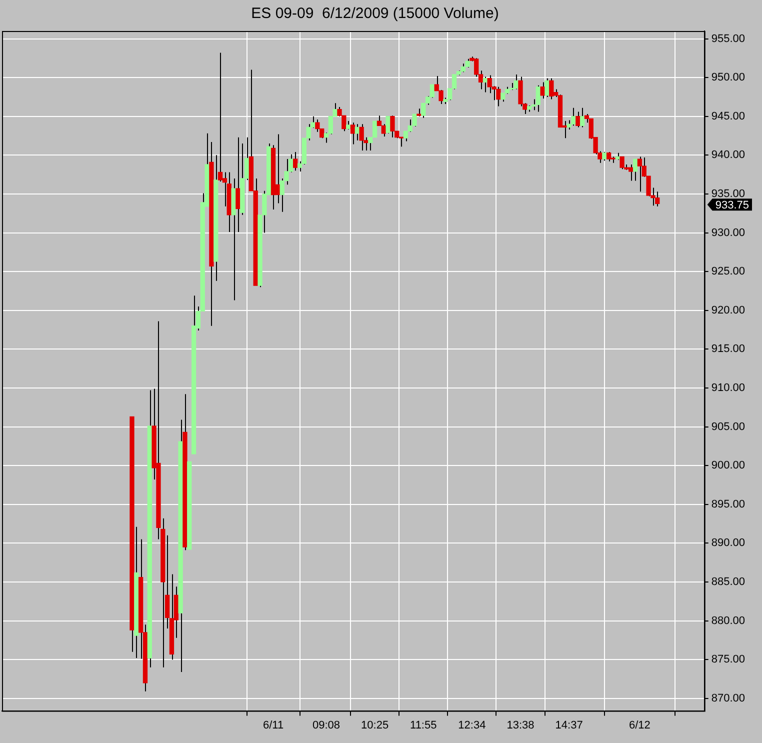  What do you see at coordinates (639, 725) in the screenshot?
I see `x-tick-label: 6/12` at bounding box center [639, 725].